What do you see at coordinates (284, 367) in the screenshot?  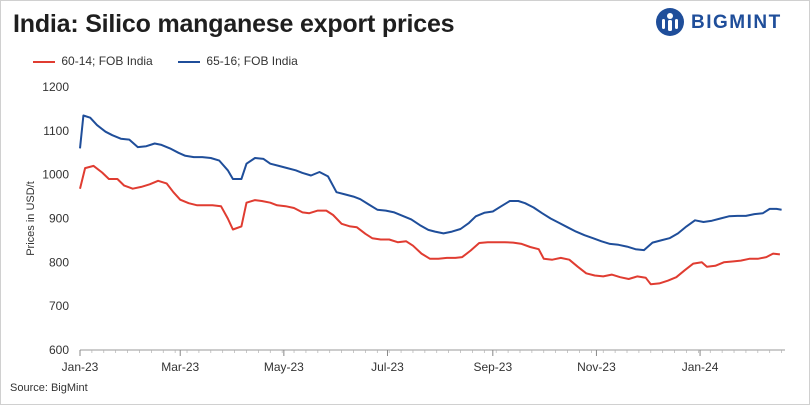 I see `x-tick-label: May-23` at bounding box center [284, 367].